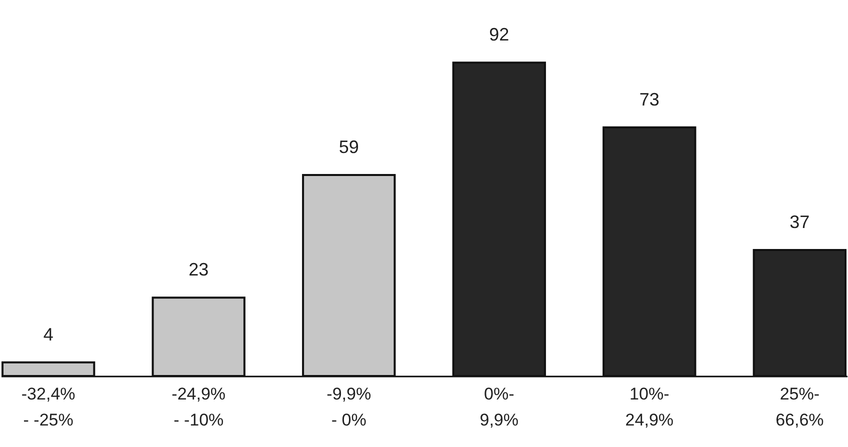 This screenshot has width=848, height=447. What do you see at coordinates (800, 407) in the screenshot?
I see `x-tick-label: 25%- 66,6%` at bounding box center [800, 407].